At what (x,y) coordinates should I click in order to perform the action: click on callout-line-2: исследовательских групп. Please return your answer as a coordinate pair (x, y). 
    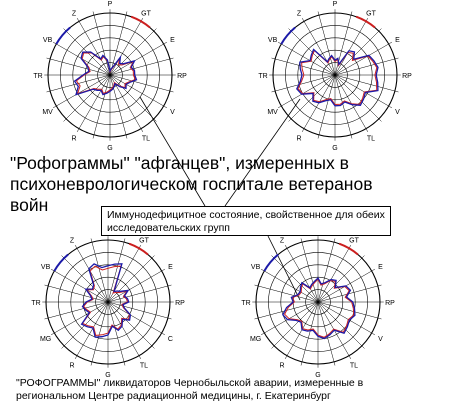
    Looking at the image, I should click on (168, 227).